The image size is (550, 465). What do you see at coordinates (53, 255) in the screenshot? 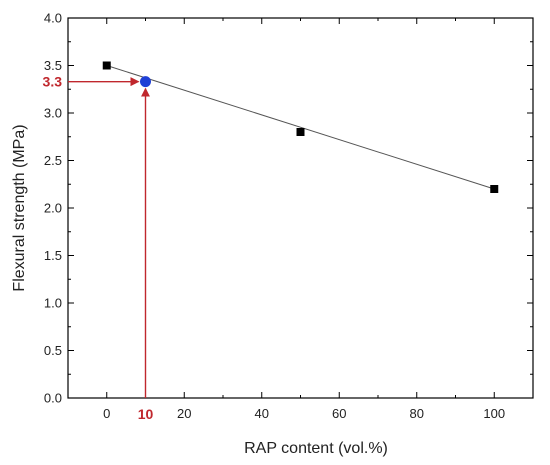
I see `y-tick-label: 1.5` at bounding box center [53, 255].